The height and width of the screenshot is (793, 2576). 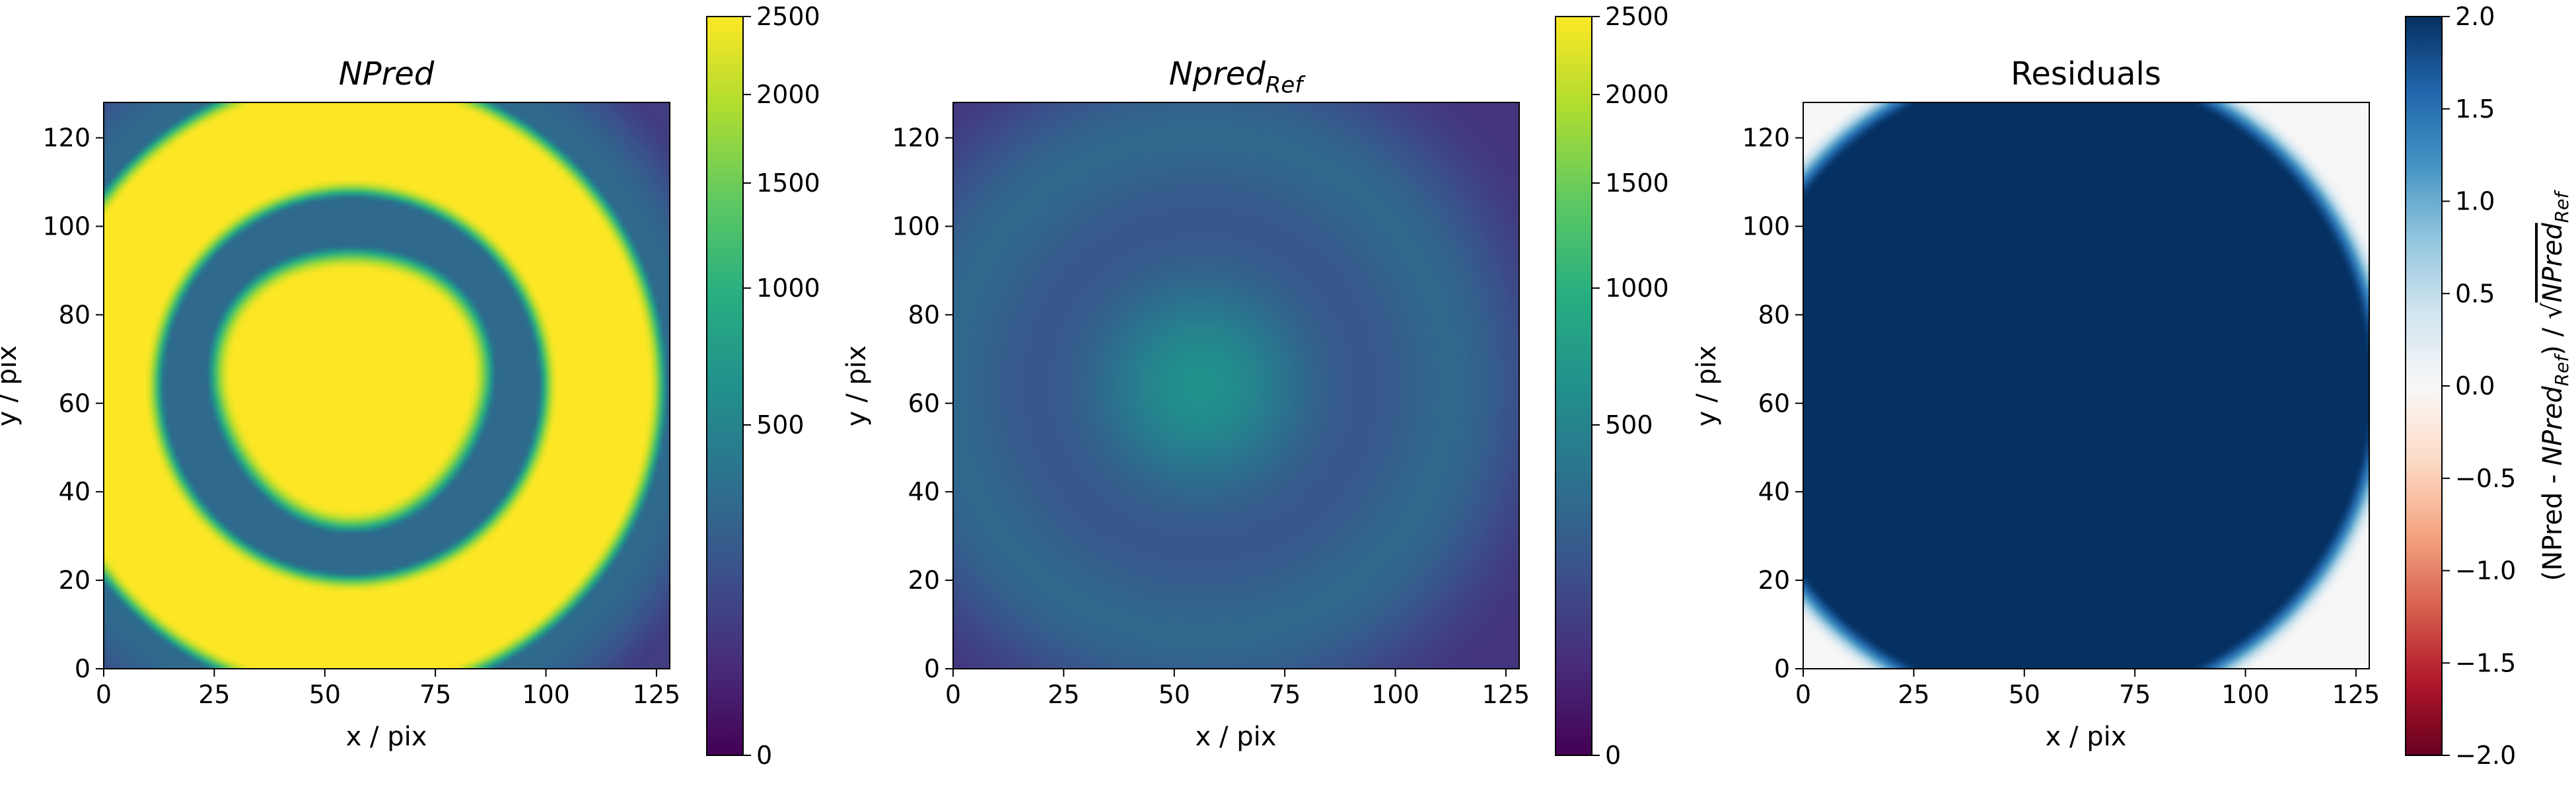 I want to click on npred-cbar-tick-label-2500: 2500, so click(x=788, y=16).